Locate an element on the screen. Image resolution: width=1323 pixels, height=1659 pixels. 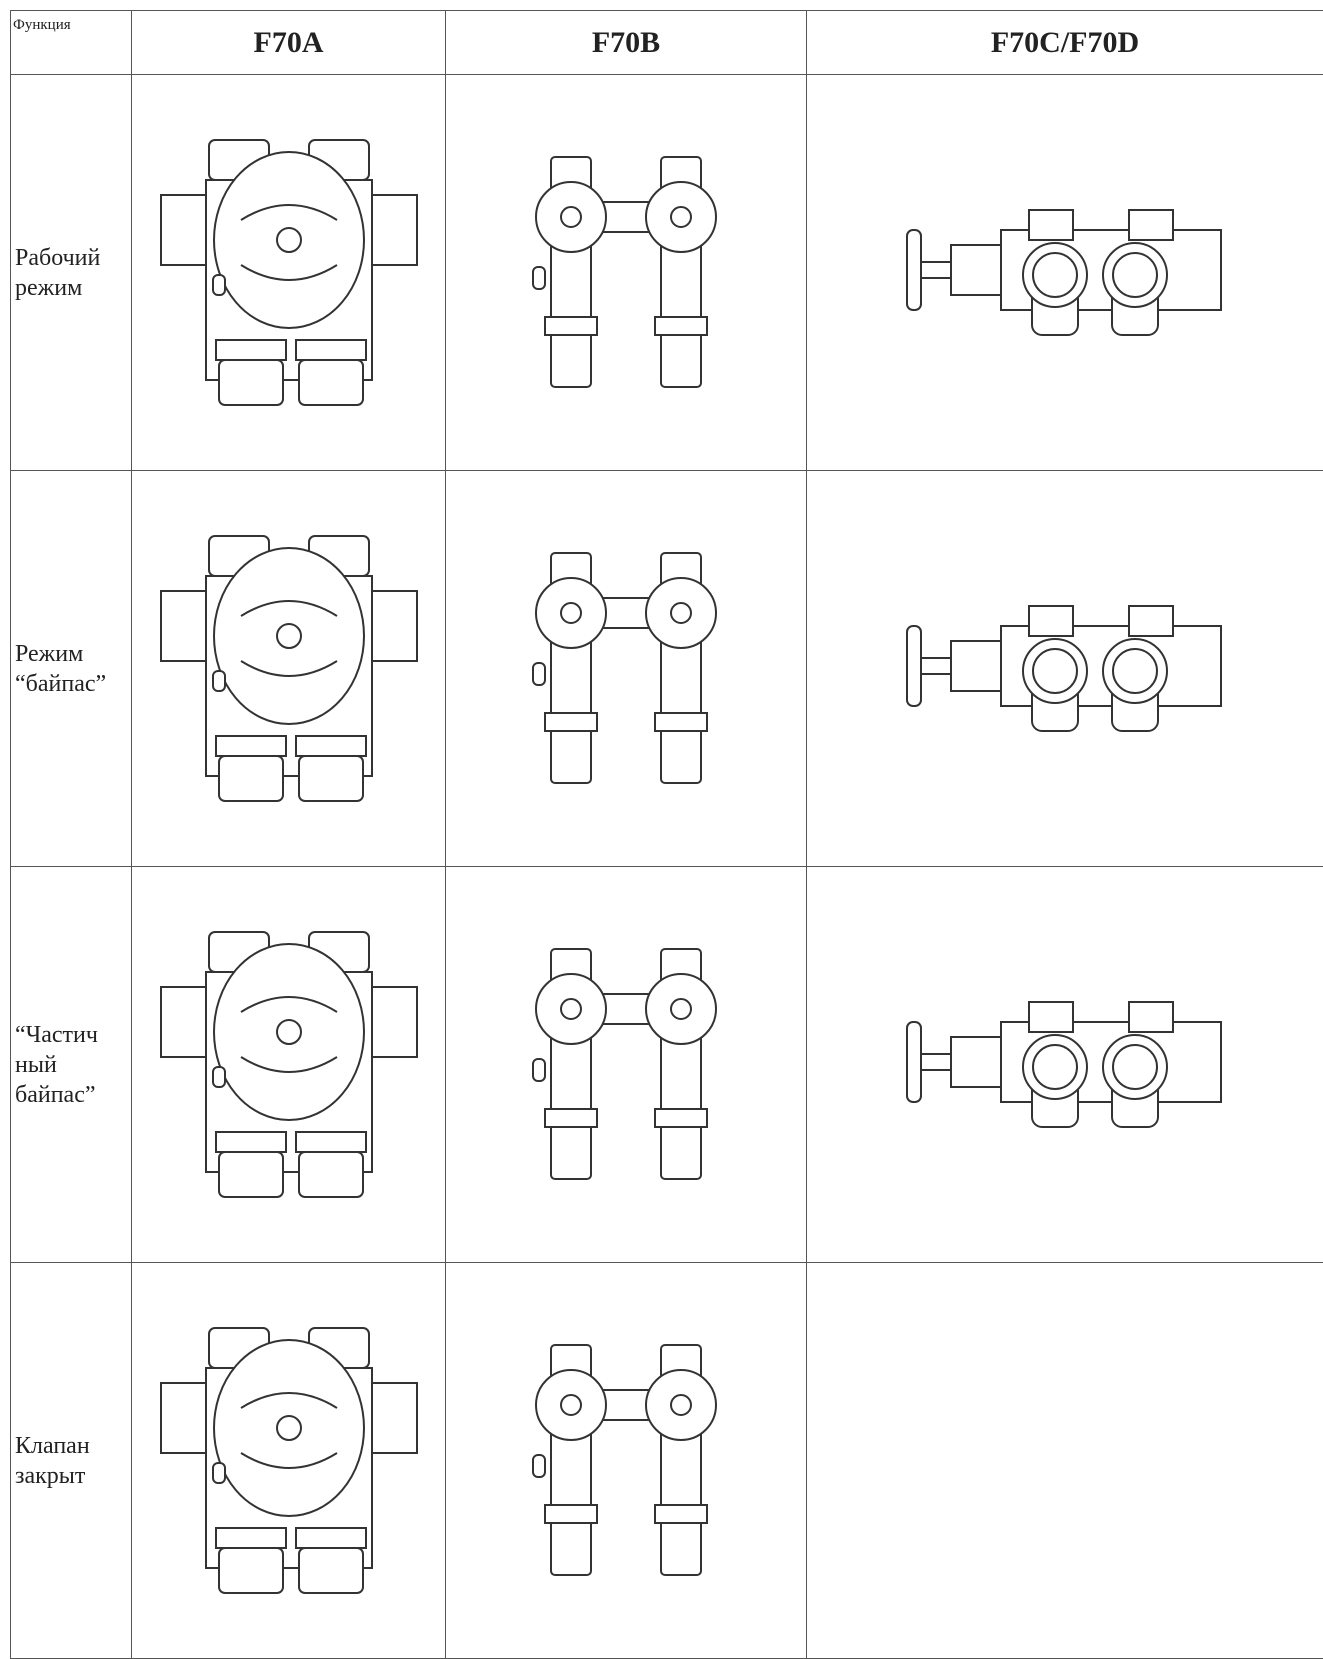
header-row: Функция F70A F70B F70C/F70D is located at coordinates (667, 43).